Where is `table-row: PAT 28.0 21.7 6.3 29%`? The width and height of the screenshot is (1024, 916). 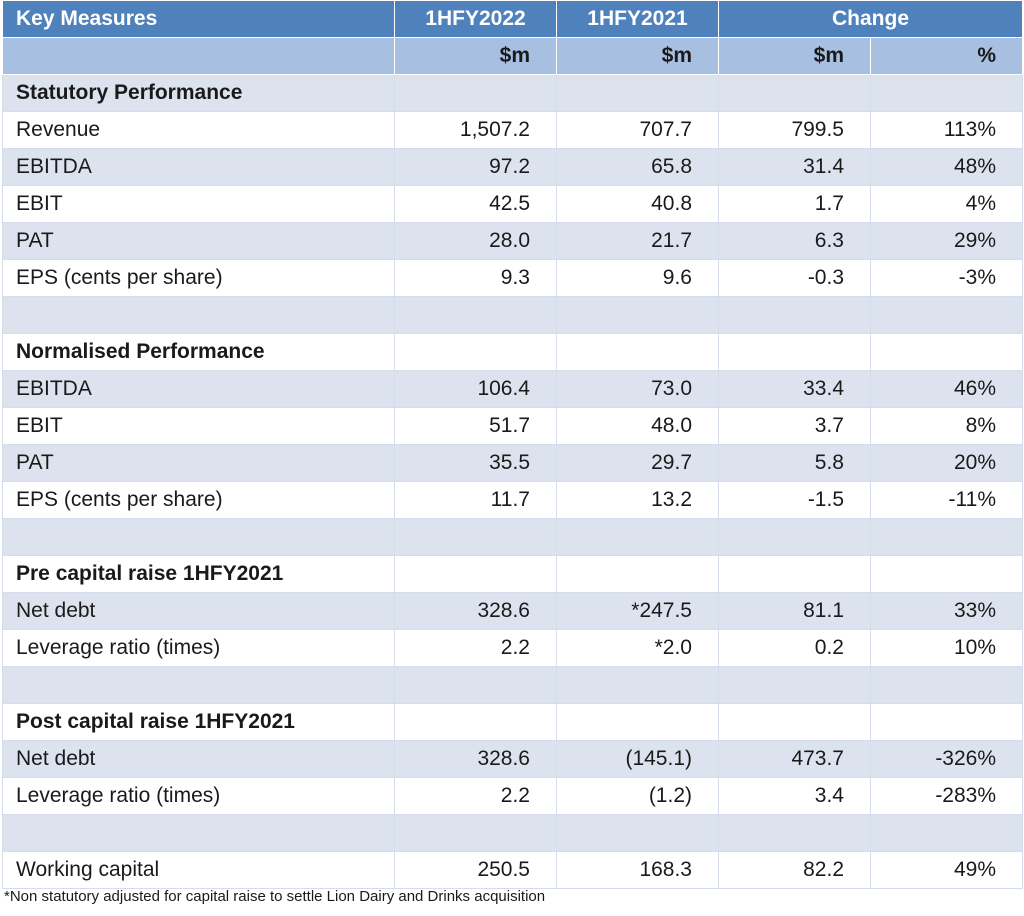
table-row: PAT 28.0 21.7 6.3 29% is located at coordinates (513, 241).